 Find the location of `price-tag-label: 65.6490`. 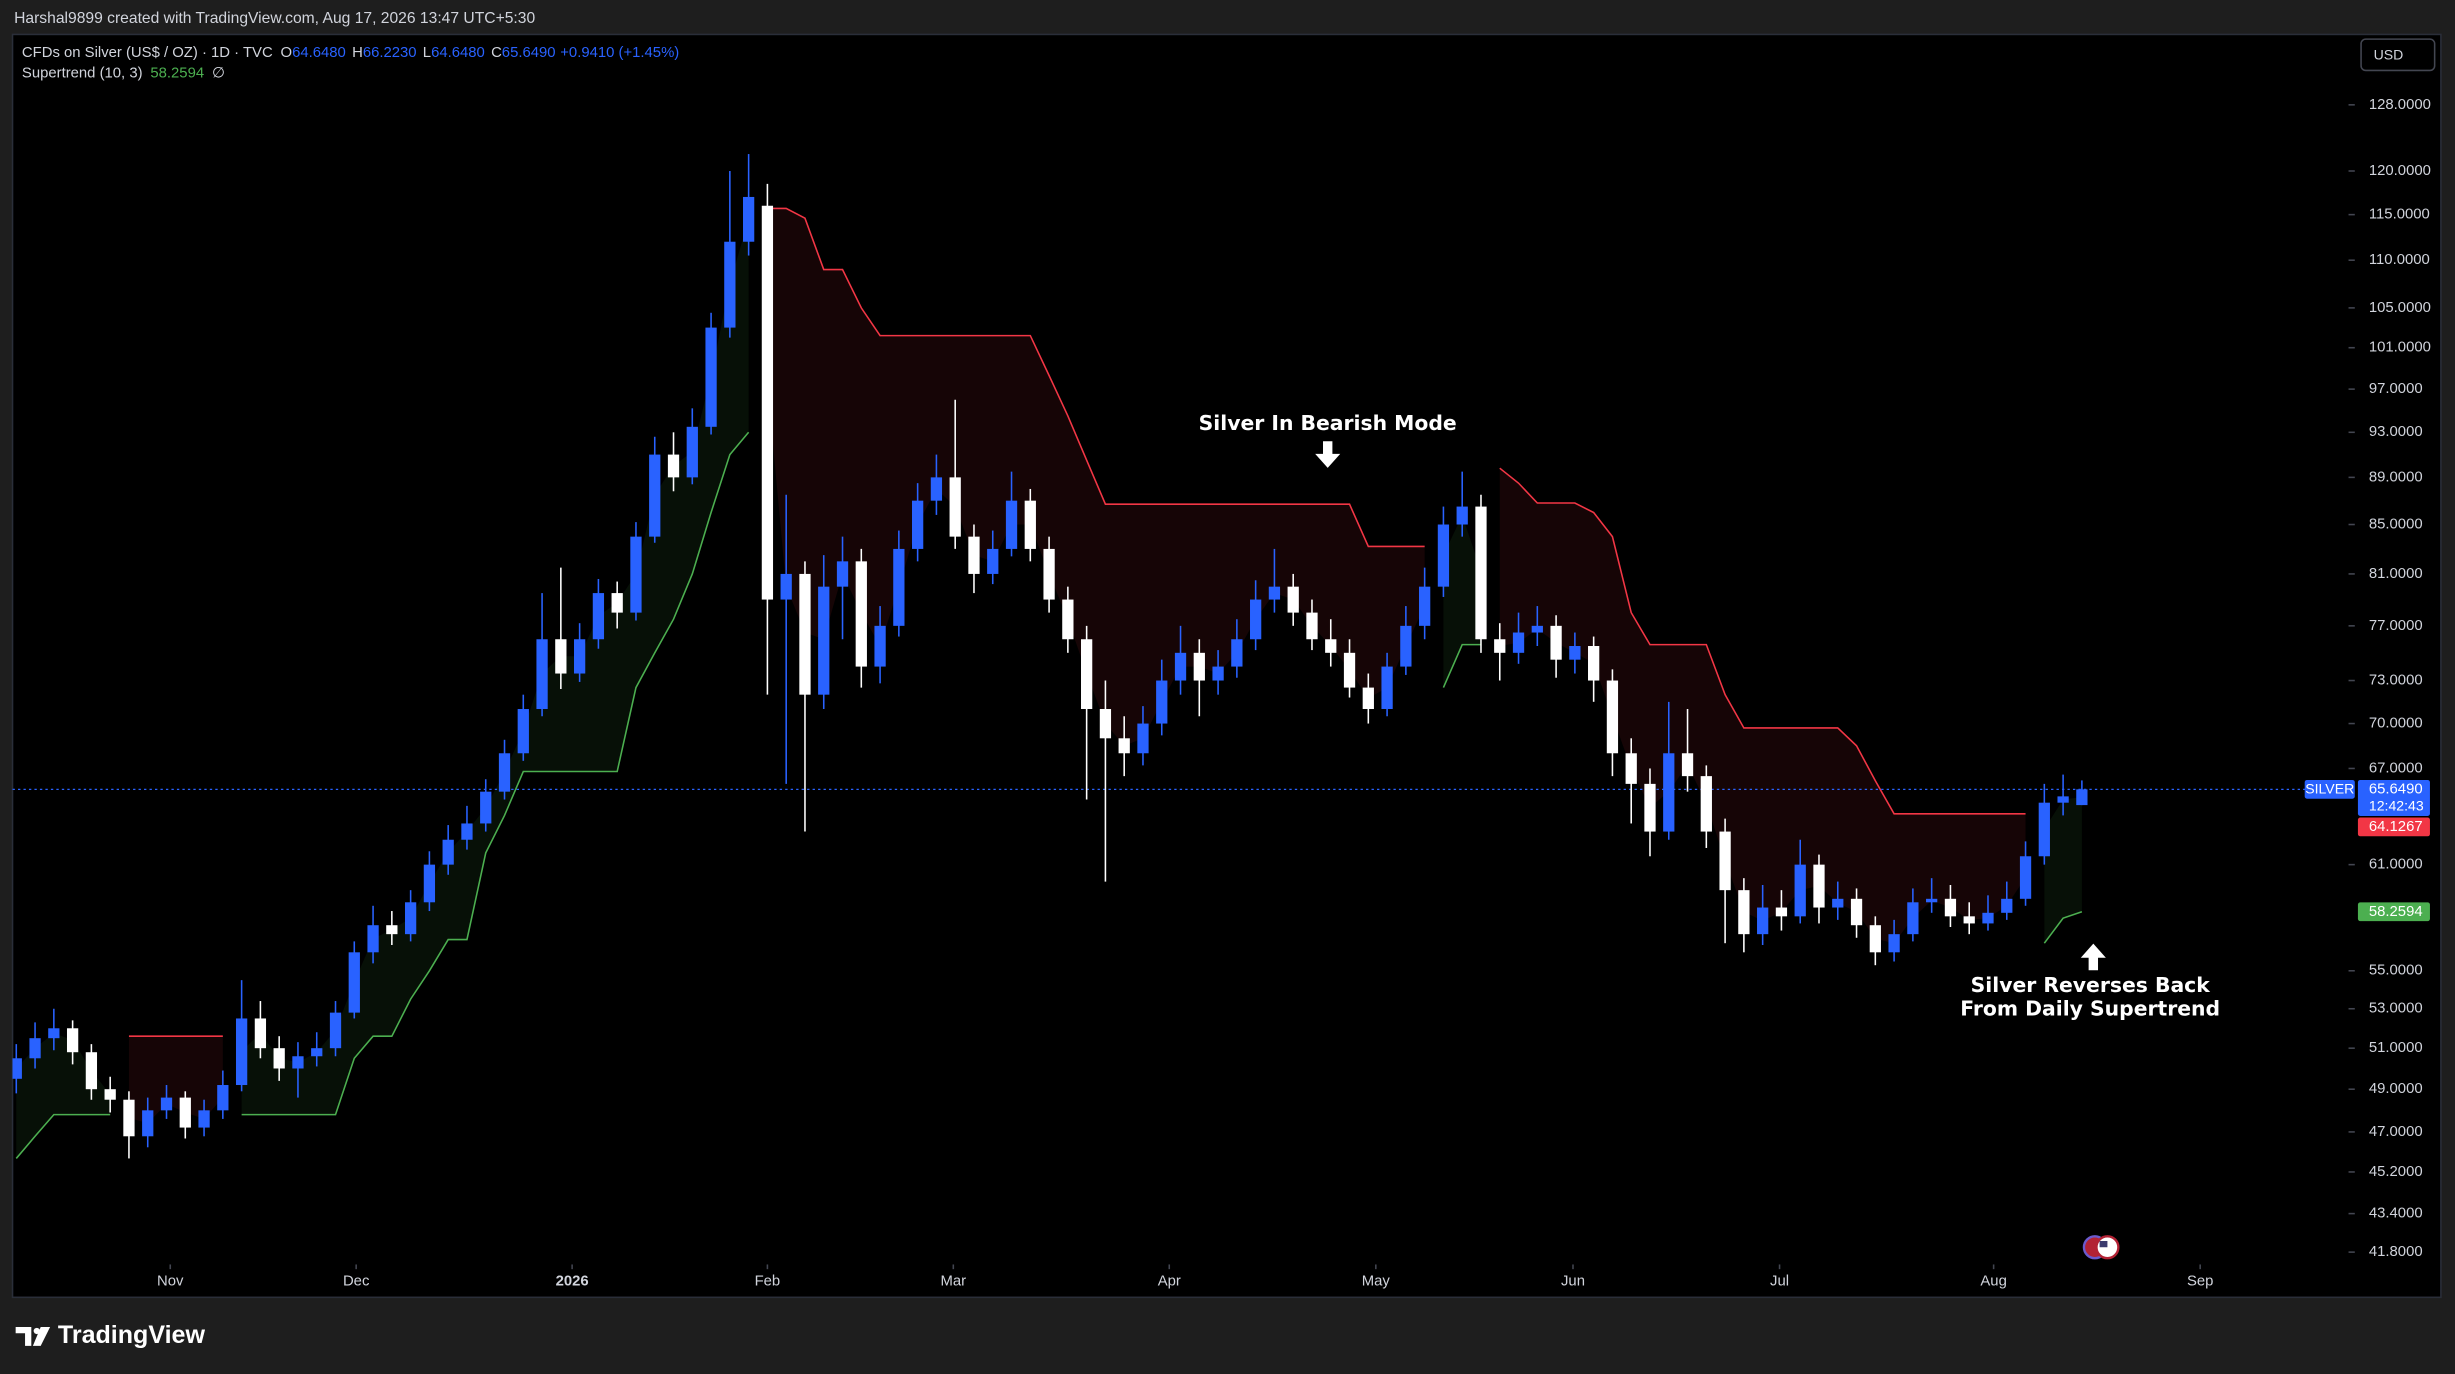

price-tag-label: 65.6490 is located at coordinates (2396, 790).